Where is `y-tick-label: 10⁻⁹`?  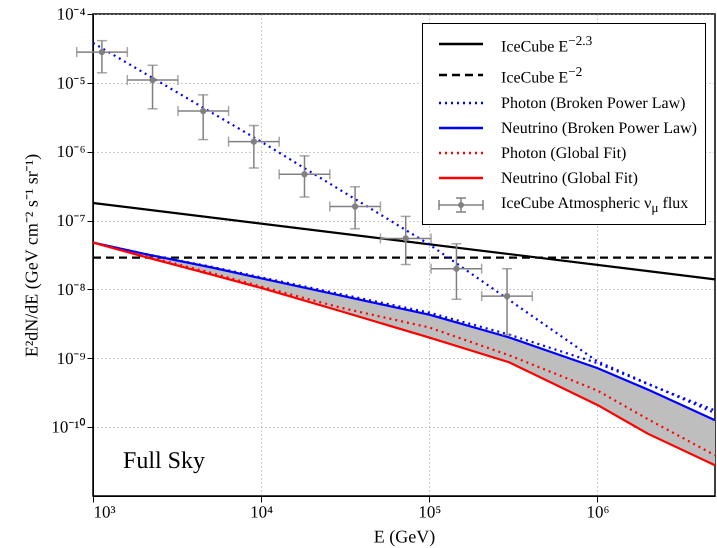 y-tick-label: 10⁻⁹ is located at coordinates (71, 358).